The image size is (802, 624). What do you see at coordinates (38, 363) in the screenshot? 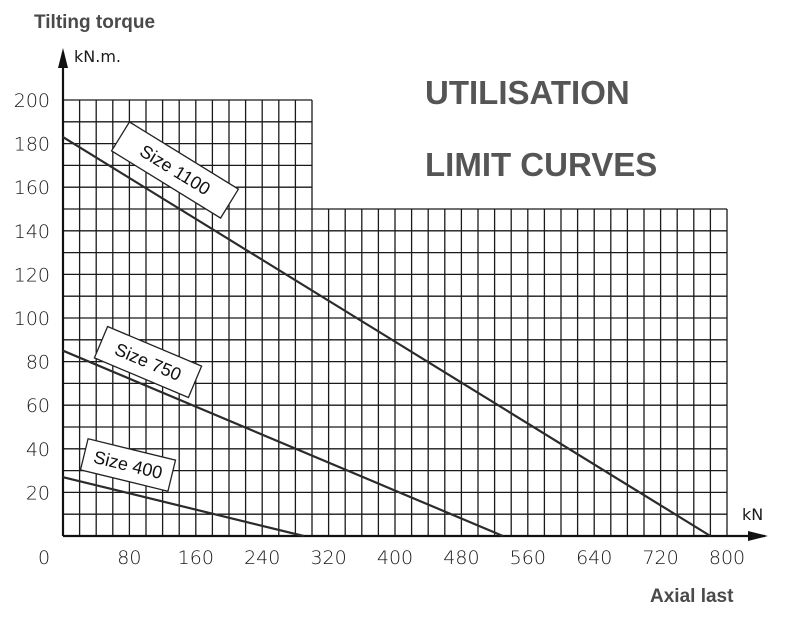
I see `y-tick-label: 80` at bounding box center [38, 363].